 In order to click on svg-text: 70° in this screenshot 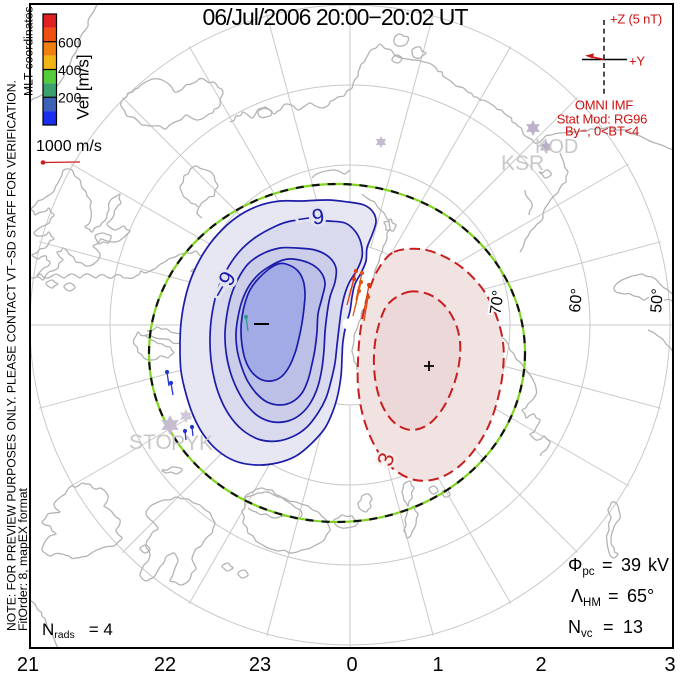, I will do `click(497, 302)`.